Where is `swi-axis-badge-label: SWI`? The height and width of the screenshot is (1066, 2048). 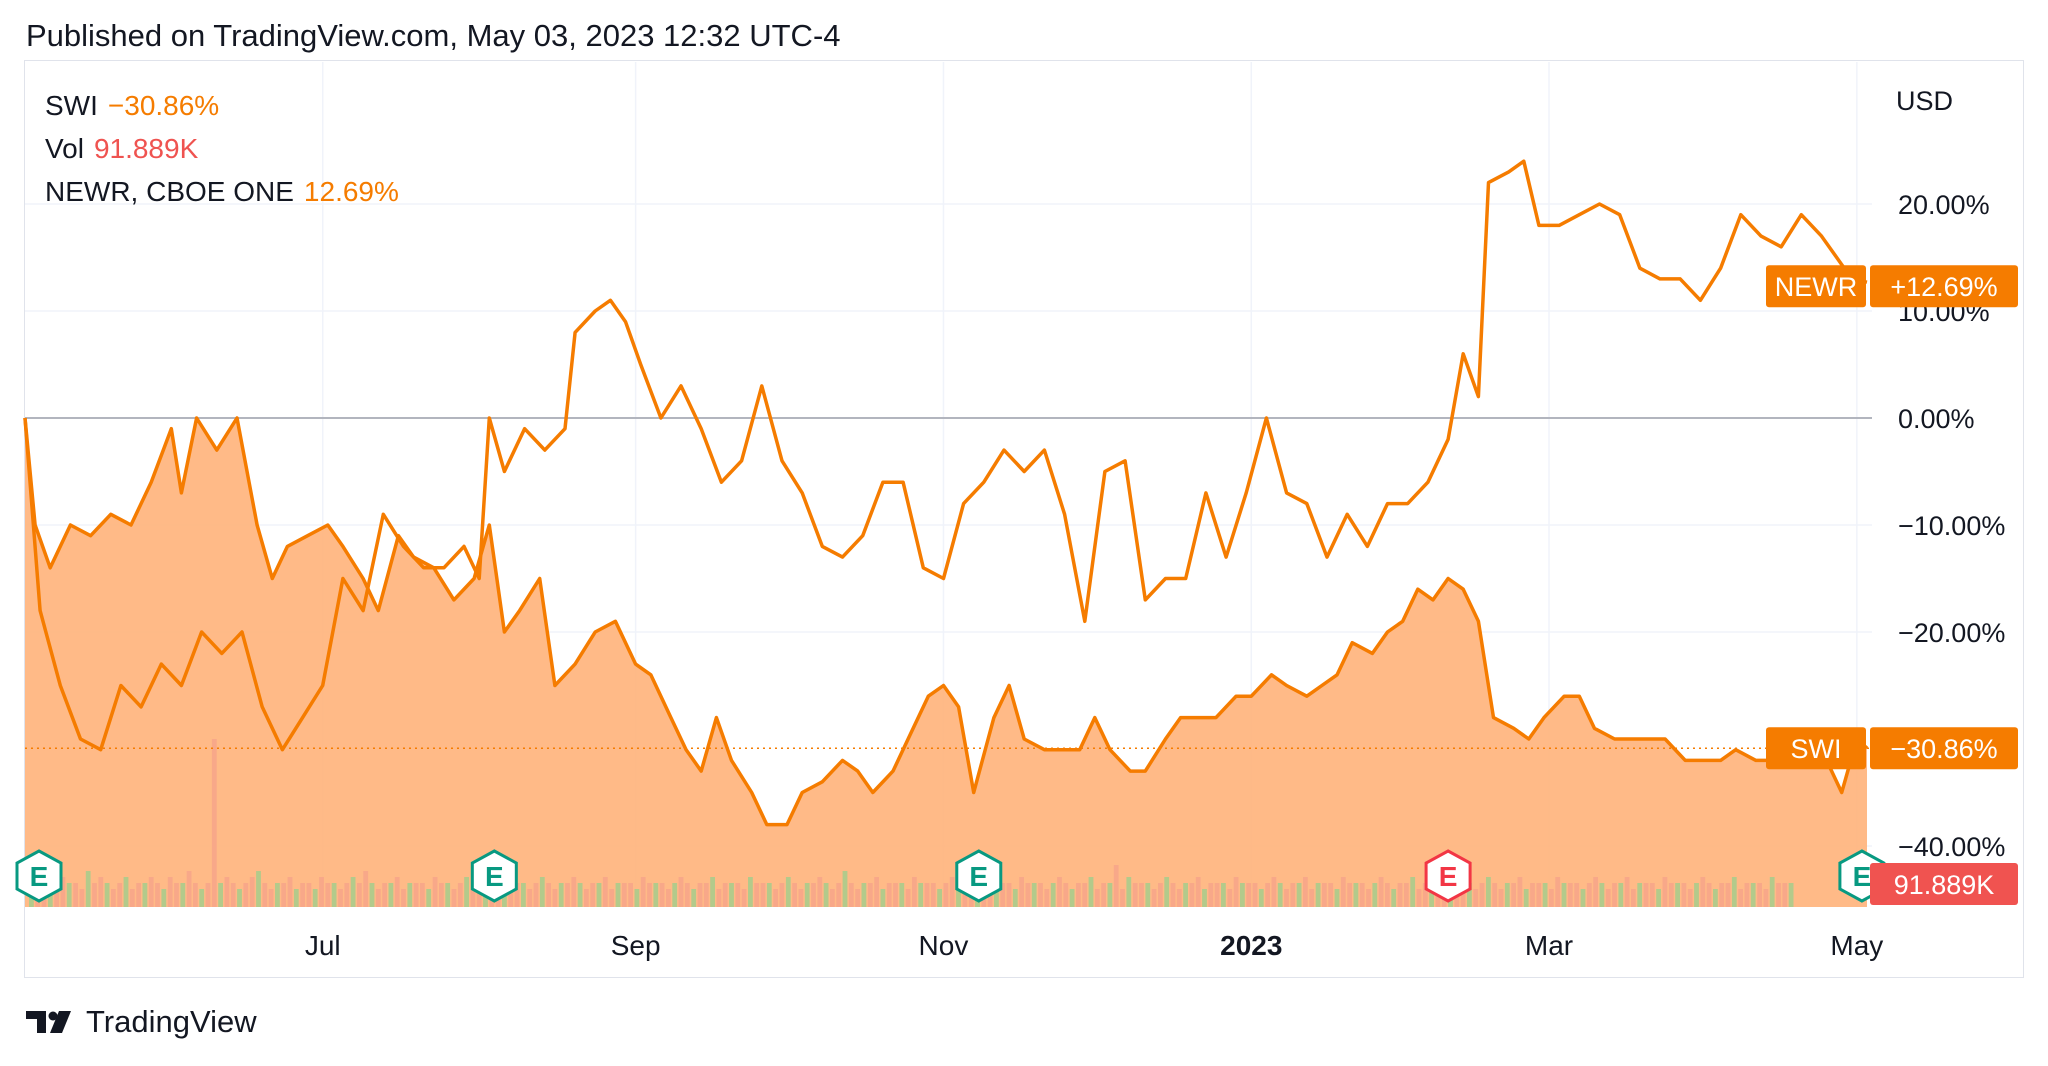
swi-axis-badge-label: SWI is located at coordinates (1816, 749).